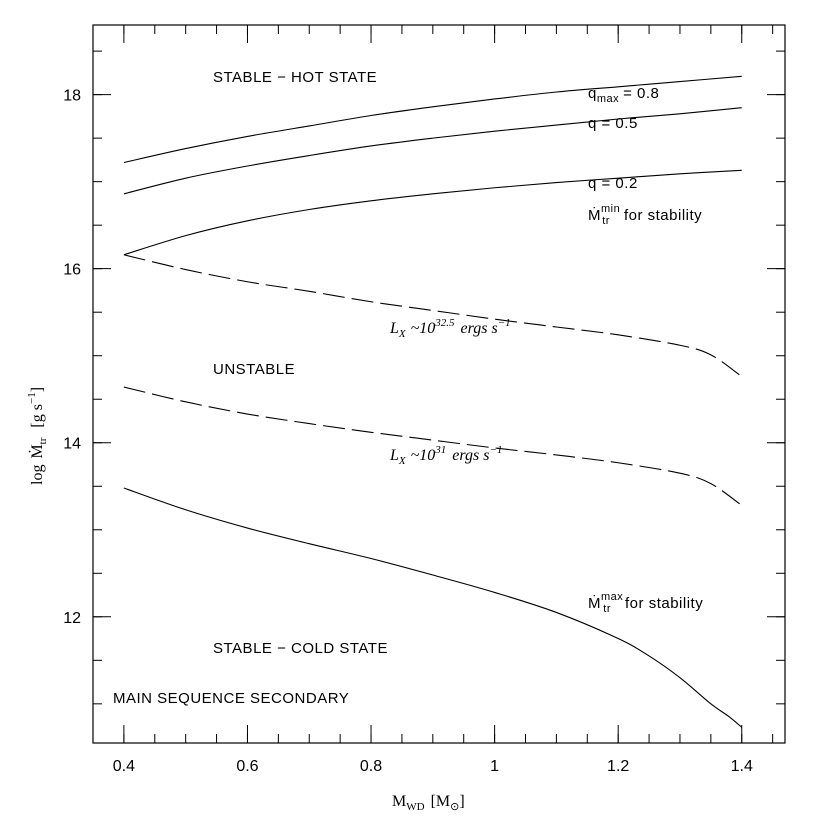 This screenshot has width=830, height=830. What do you see at coordinates (72, 618) in the screenshot?
I see `y-tick-label: 12` at bounding box center [72, 618].